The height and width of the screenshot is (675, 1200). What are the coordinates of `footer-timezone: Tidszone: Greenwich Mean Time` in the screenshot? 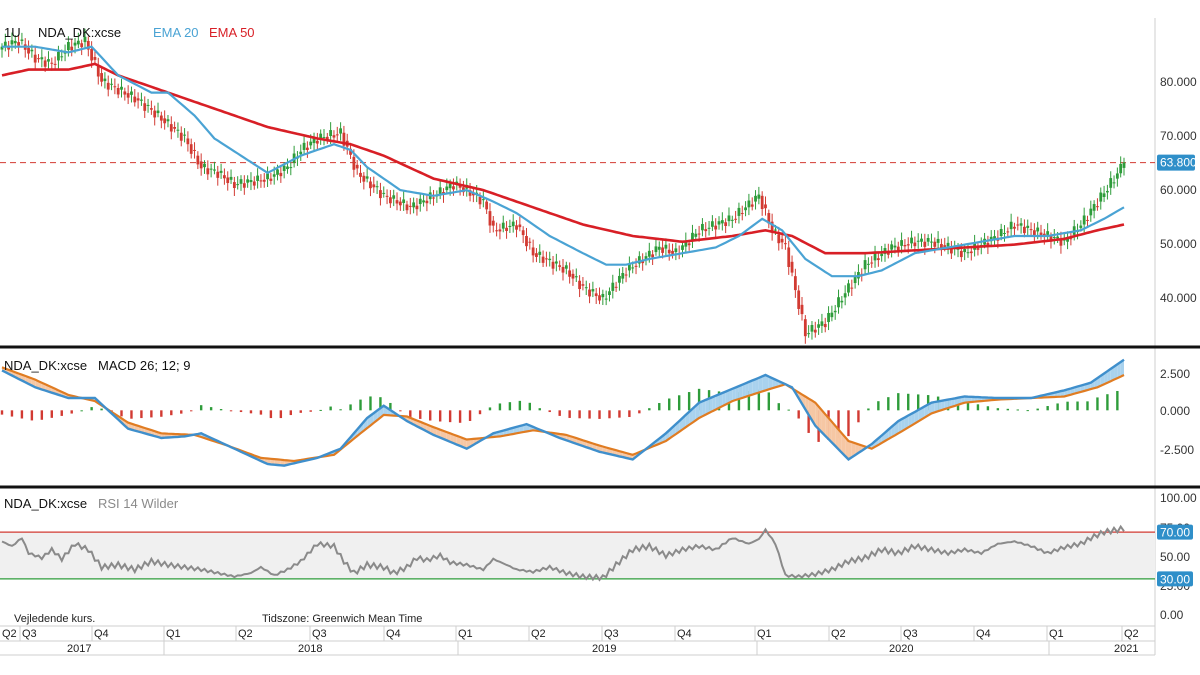 It's located at (342, 619).